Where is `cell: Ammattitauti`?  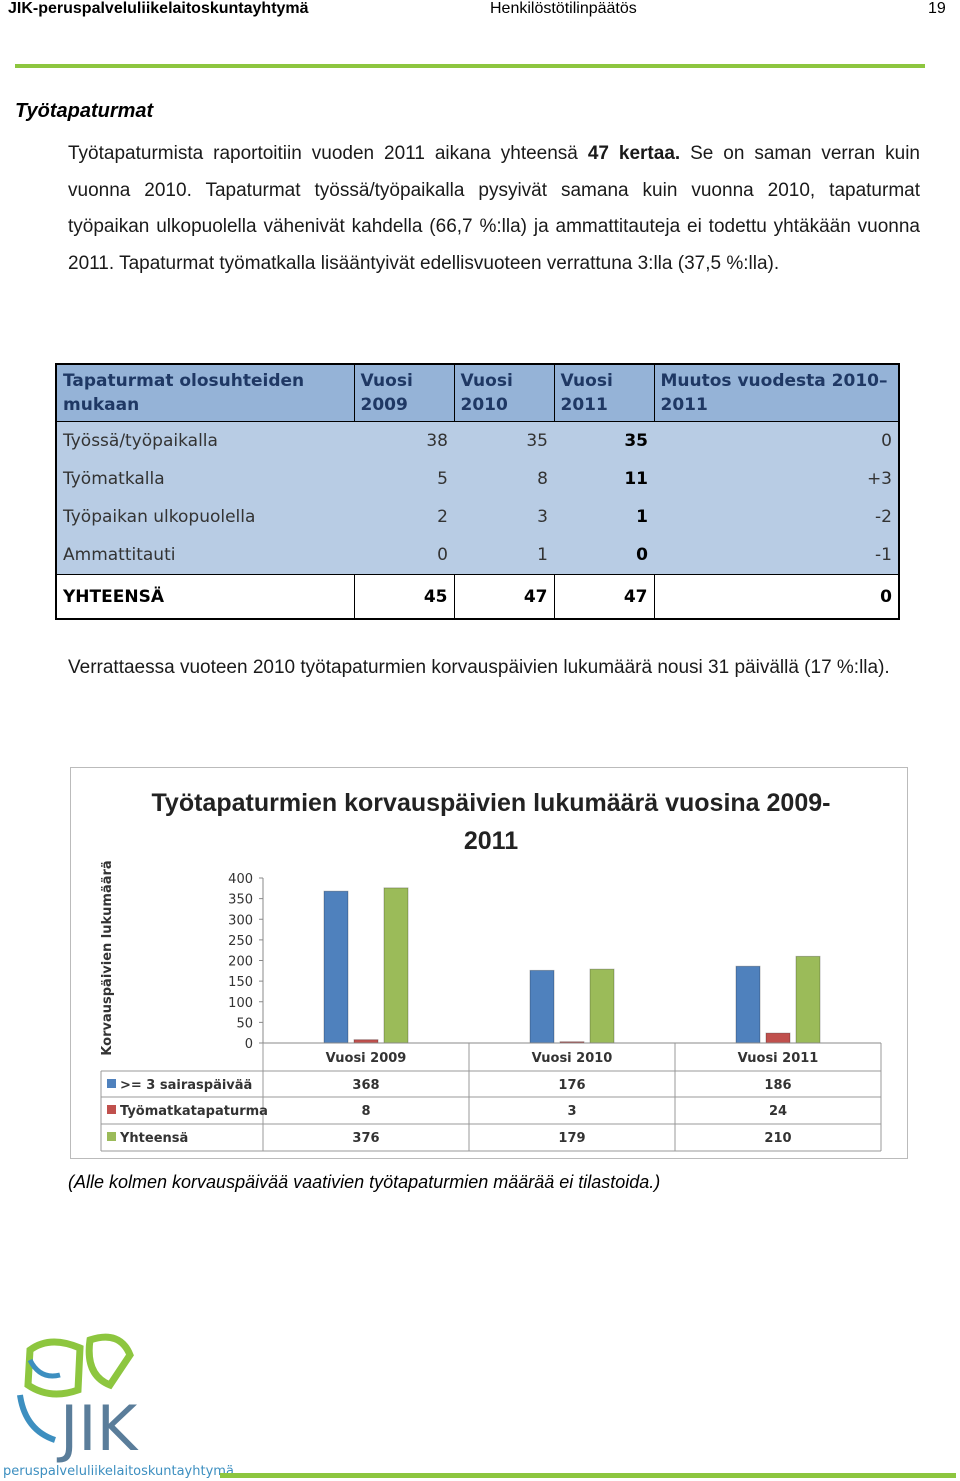 cell: Ammattitauti is located at coordinates (205, 555).